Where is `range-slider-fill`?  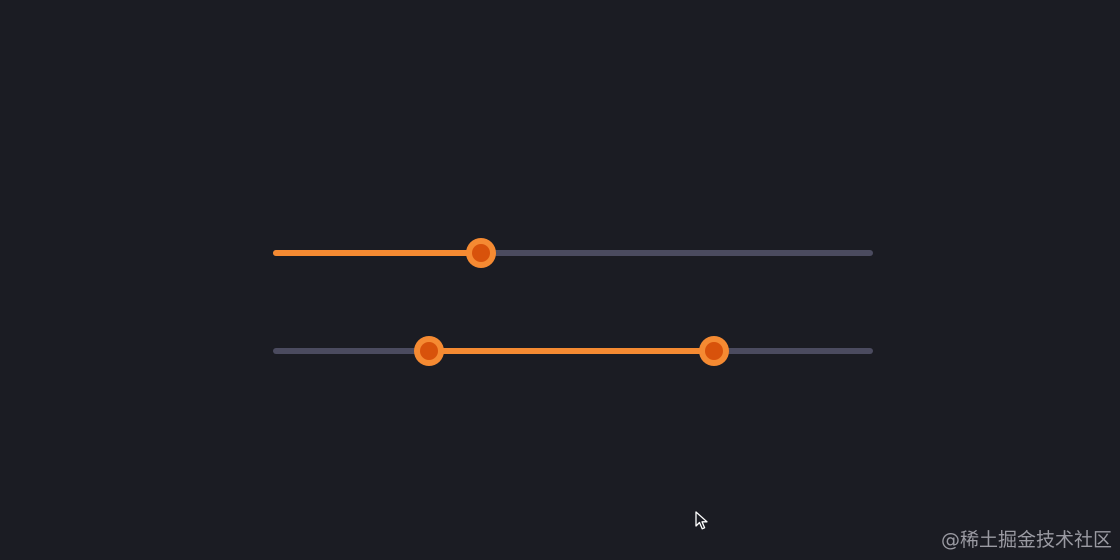
range-slider-fill is located at coordinates (571, 351).